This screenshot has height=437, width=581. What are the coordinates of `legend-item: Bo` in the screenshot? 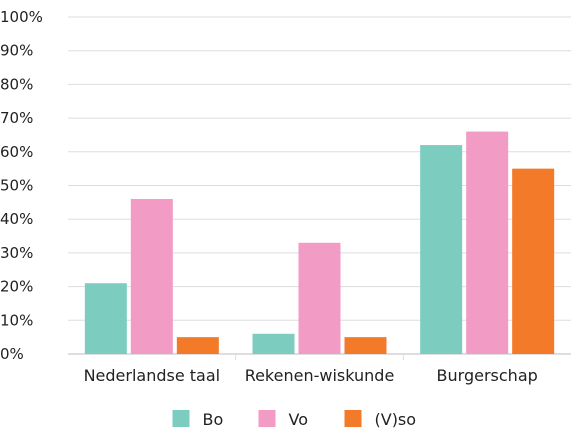 It's located at (198, 419).